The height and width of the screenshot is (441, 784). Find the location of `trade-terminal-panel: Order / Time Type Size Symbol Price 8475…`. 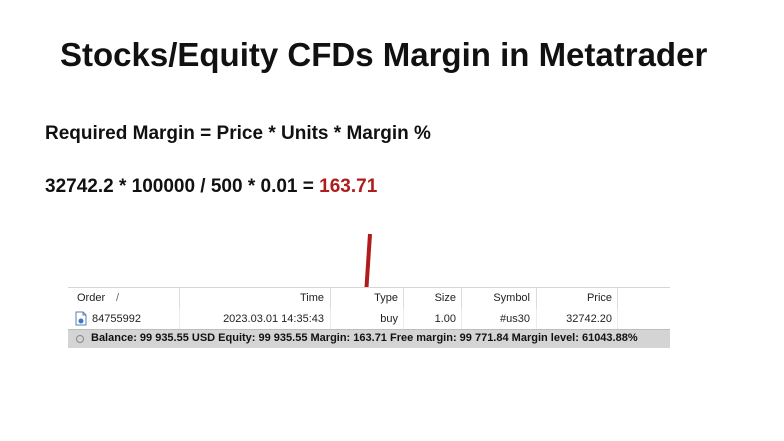

trade-terminal-panel: Order / Time Type Size Symbol Price 8475… is located at coordinates (369, 317).